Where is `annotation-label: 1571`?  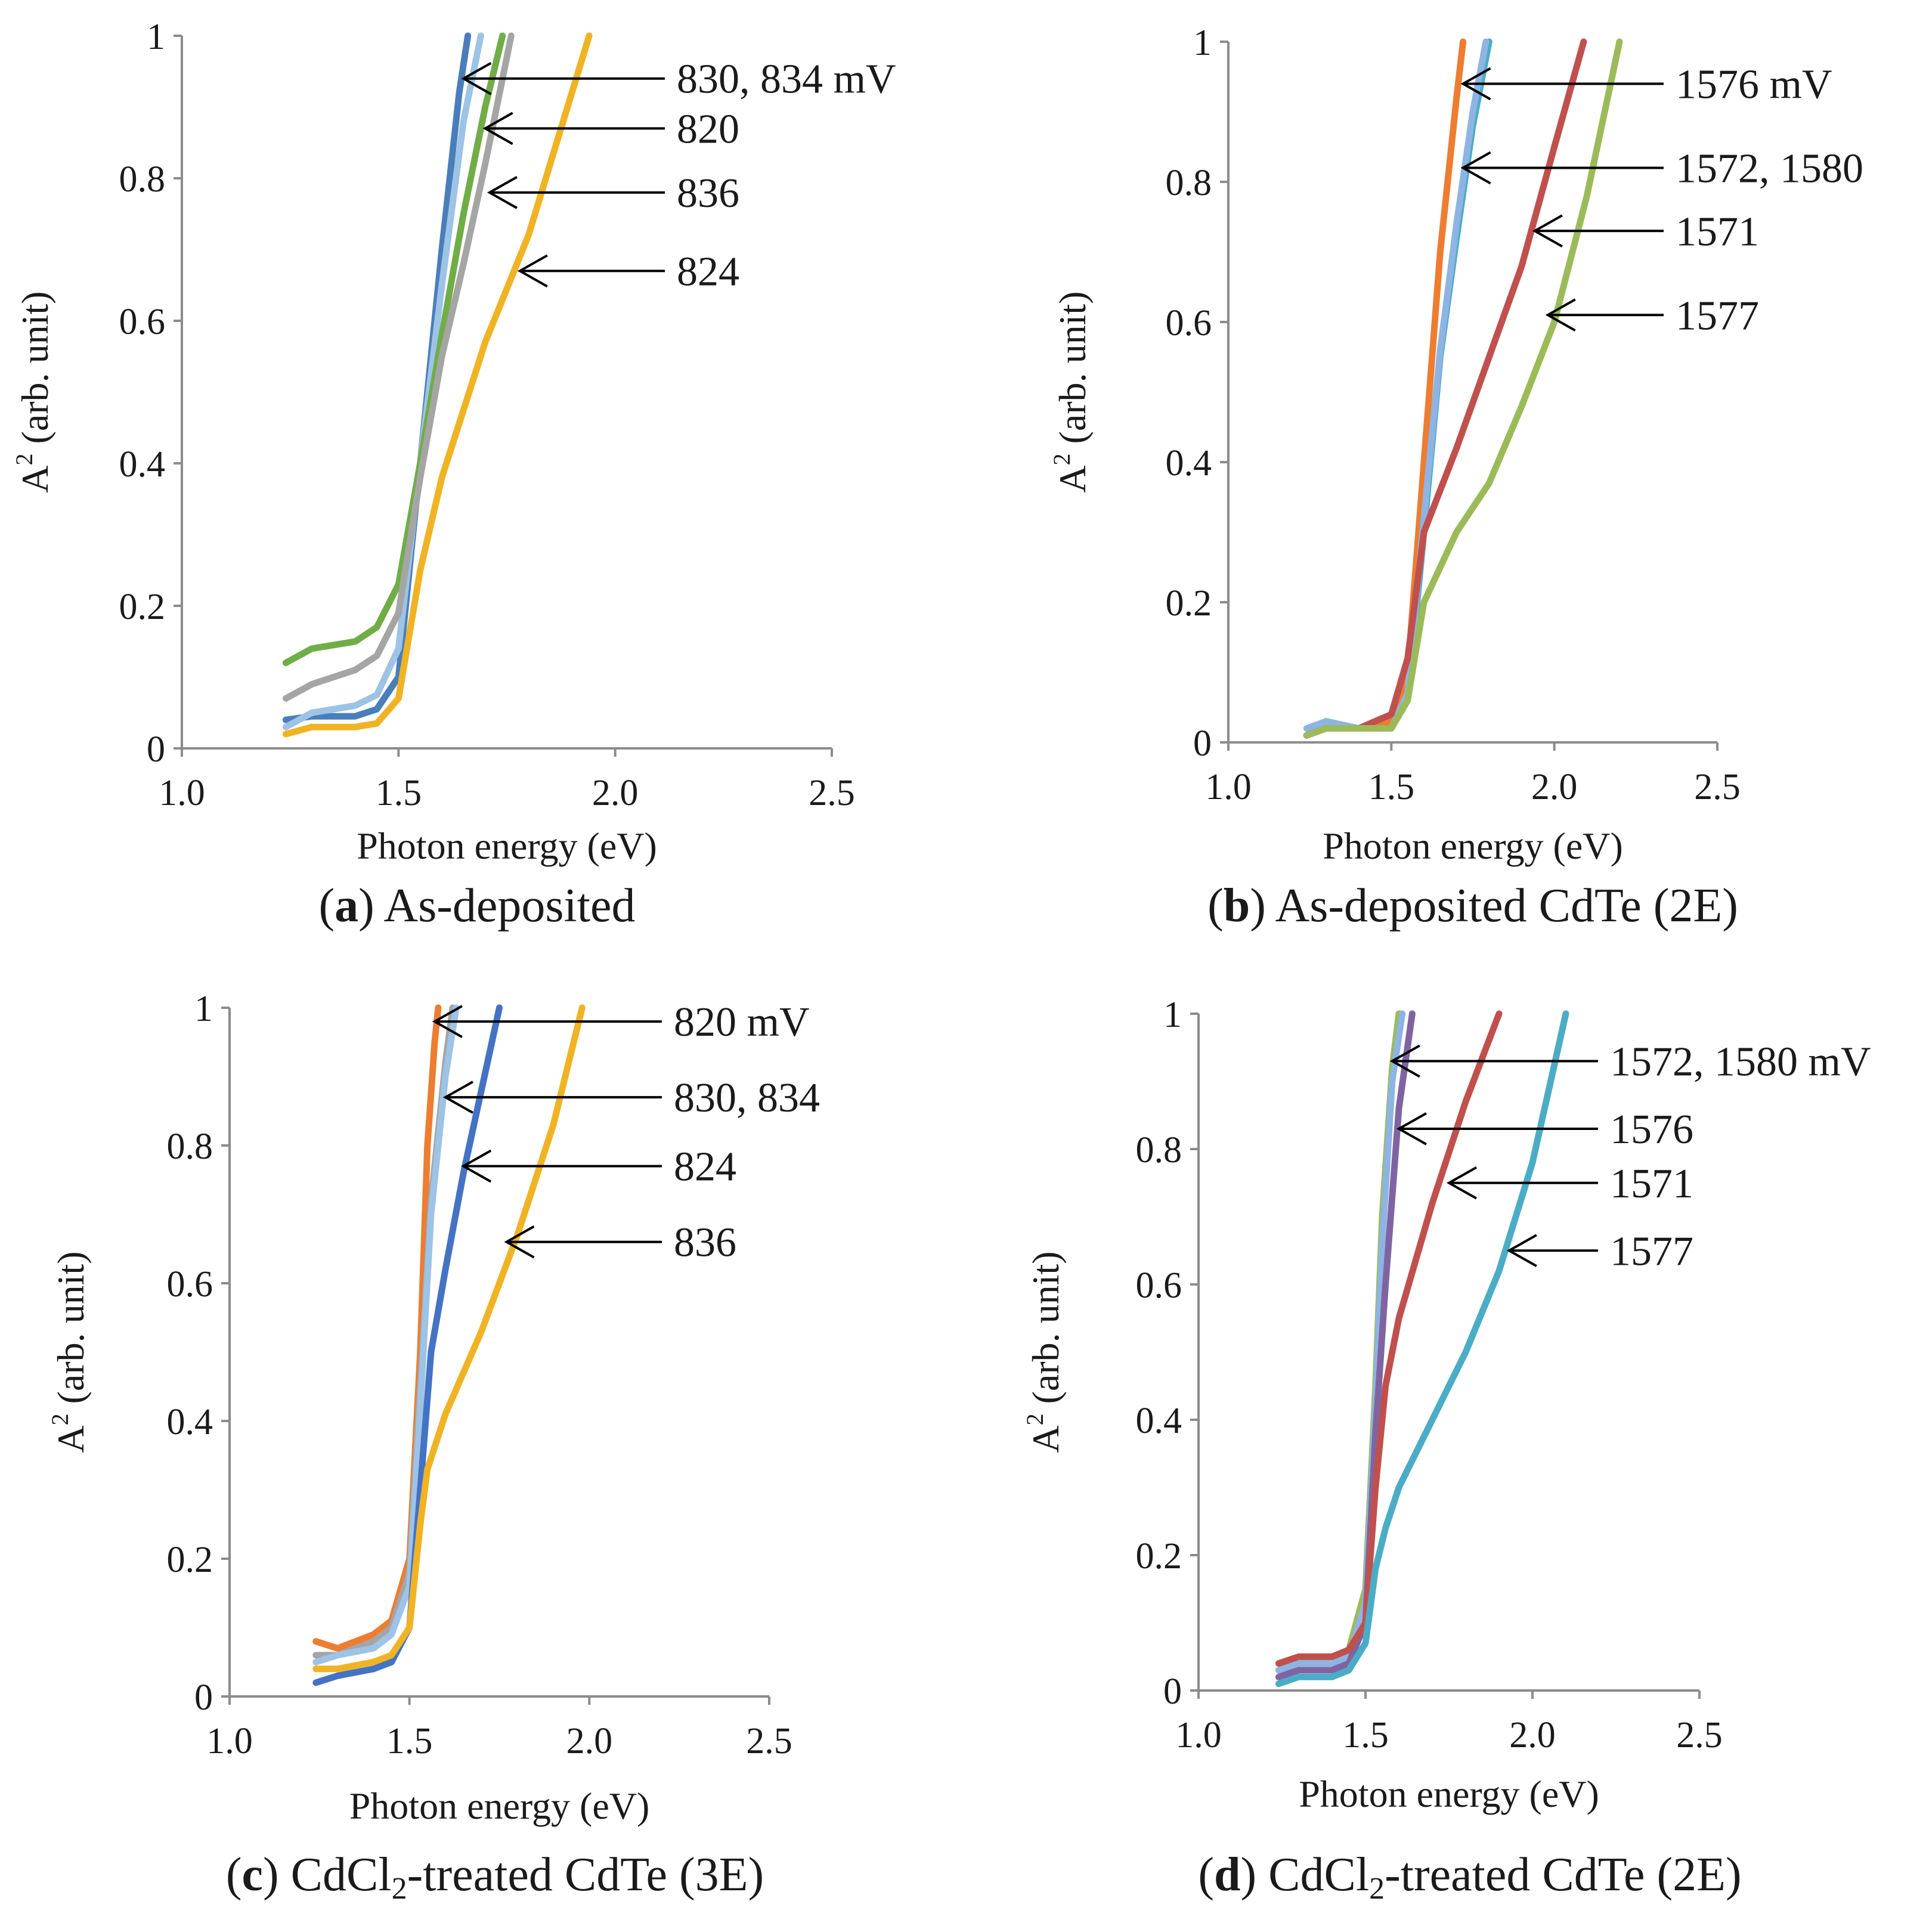
annotation-label: 1571 is located at coordinates (1651, 1184).